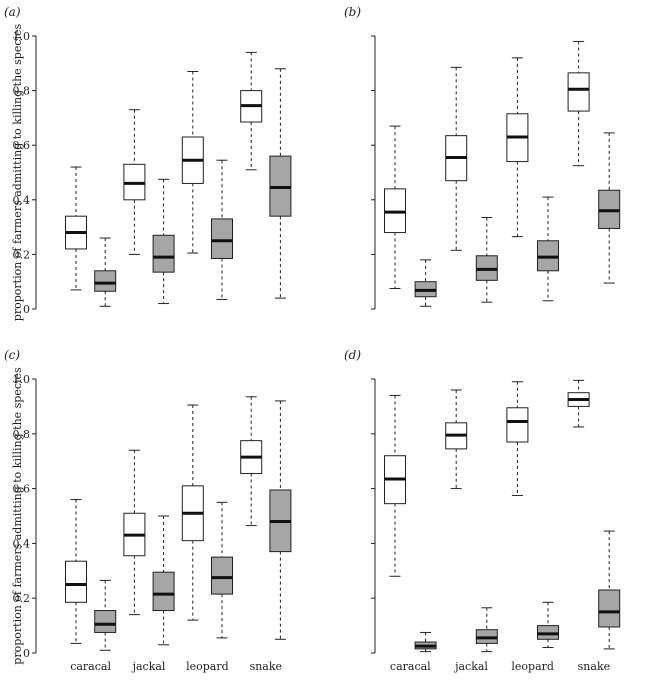 The width and height of the screenshot is (649, 690). What do you see at coordinates (12, 12) in the screenshot?
I see `panel-label: (a)` at bounding box center [12, 12].